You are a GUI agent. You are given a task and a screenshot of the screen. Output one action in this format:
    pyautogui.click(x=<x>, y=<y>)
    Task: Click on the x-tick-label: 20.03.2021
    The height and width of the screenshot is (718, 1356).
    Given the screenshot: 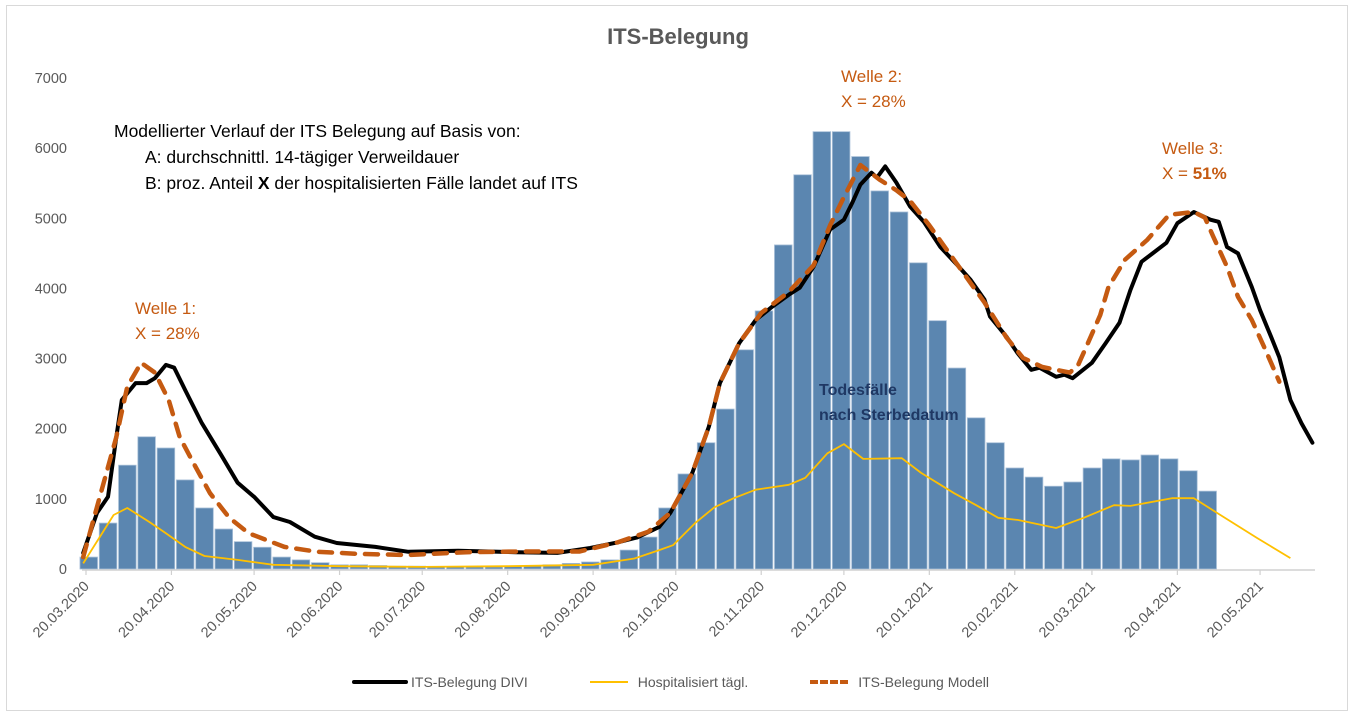 What is the action you would take?
    pyautogui.click(x=1067, y=610)
    